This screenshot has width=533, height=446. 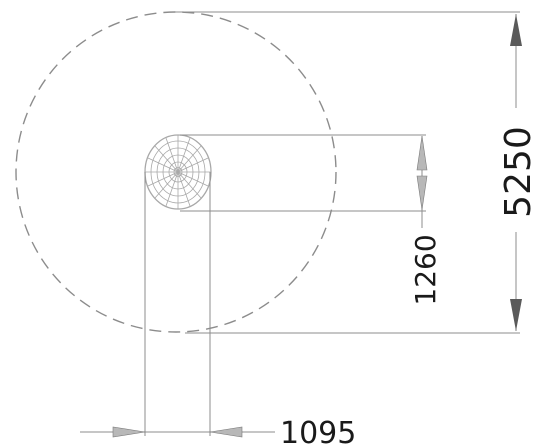 What do you see at coordinates (425, 269) in the screenshot?
I see `inner-height-label: 1260` at bounding box center [425, 269].